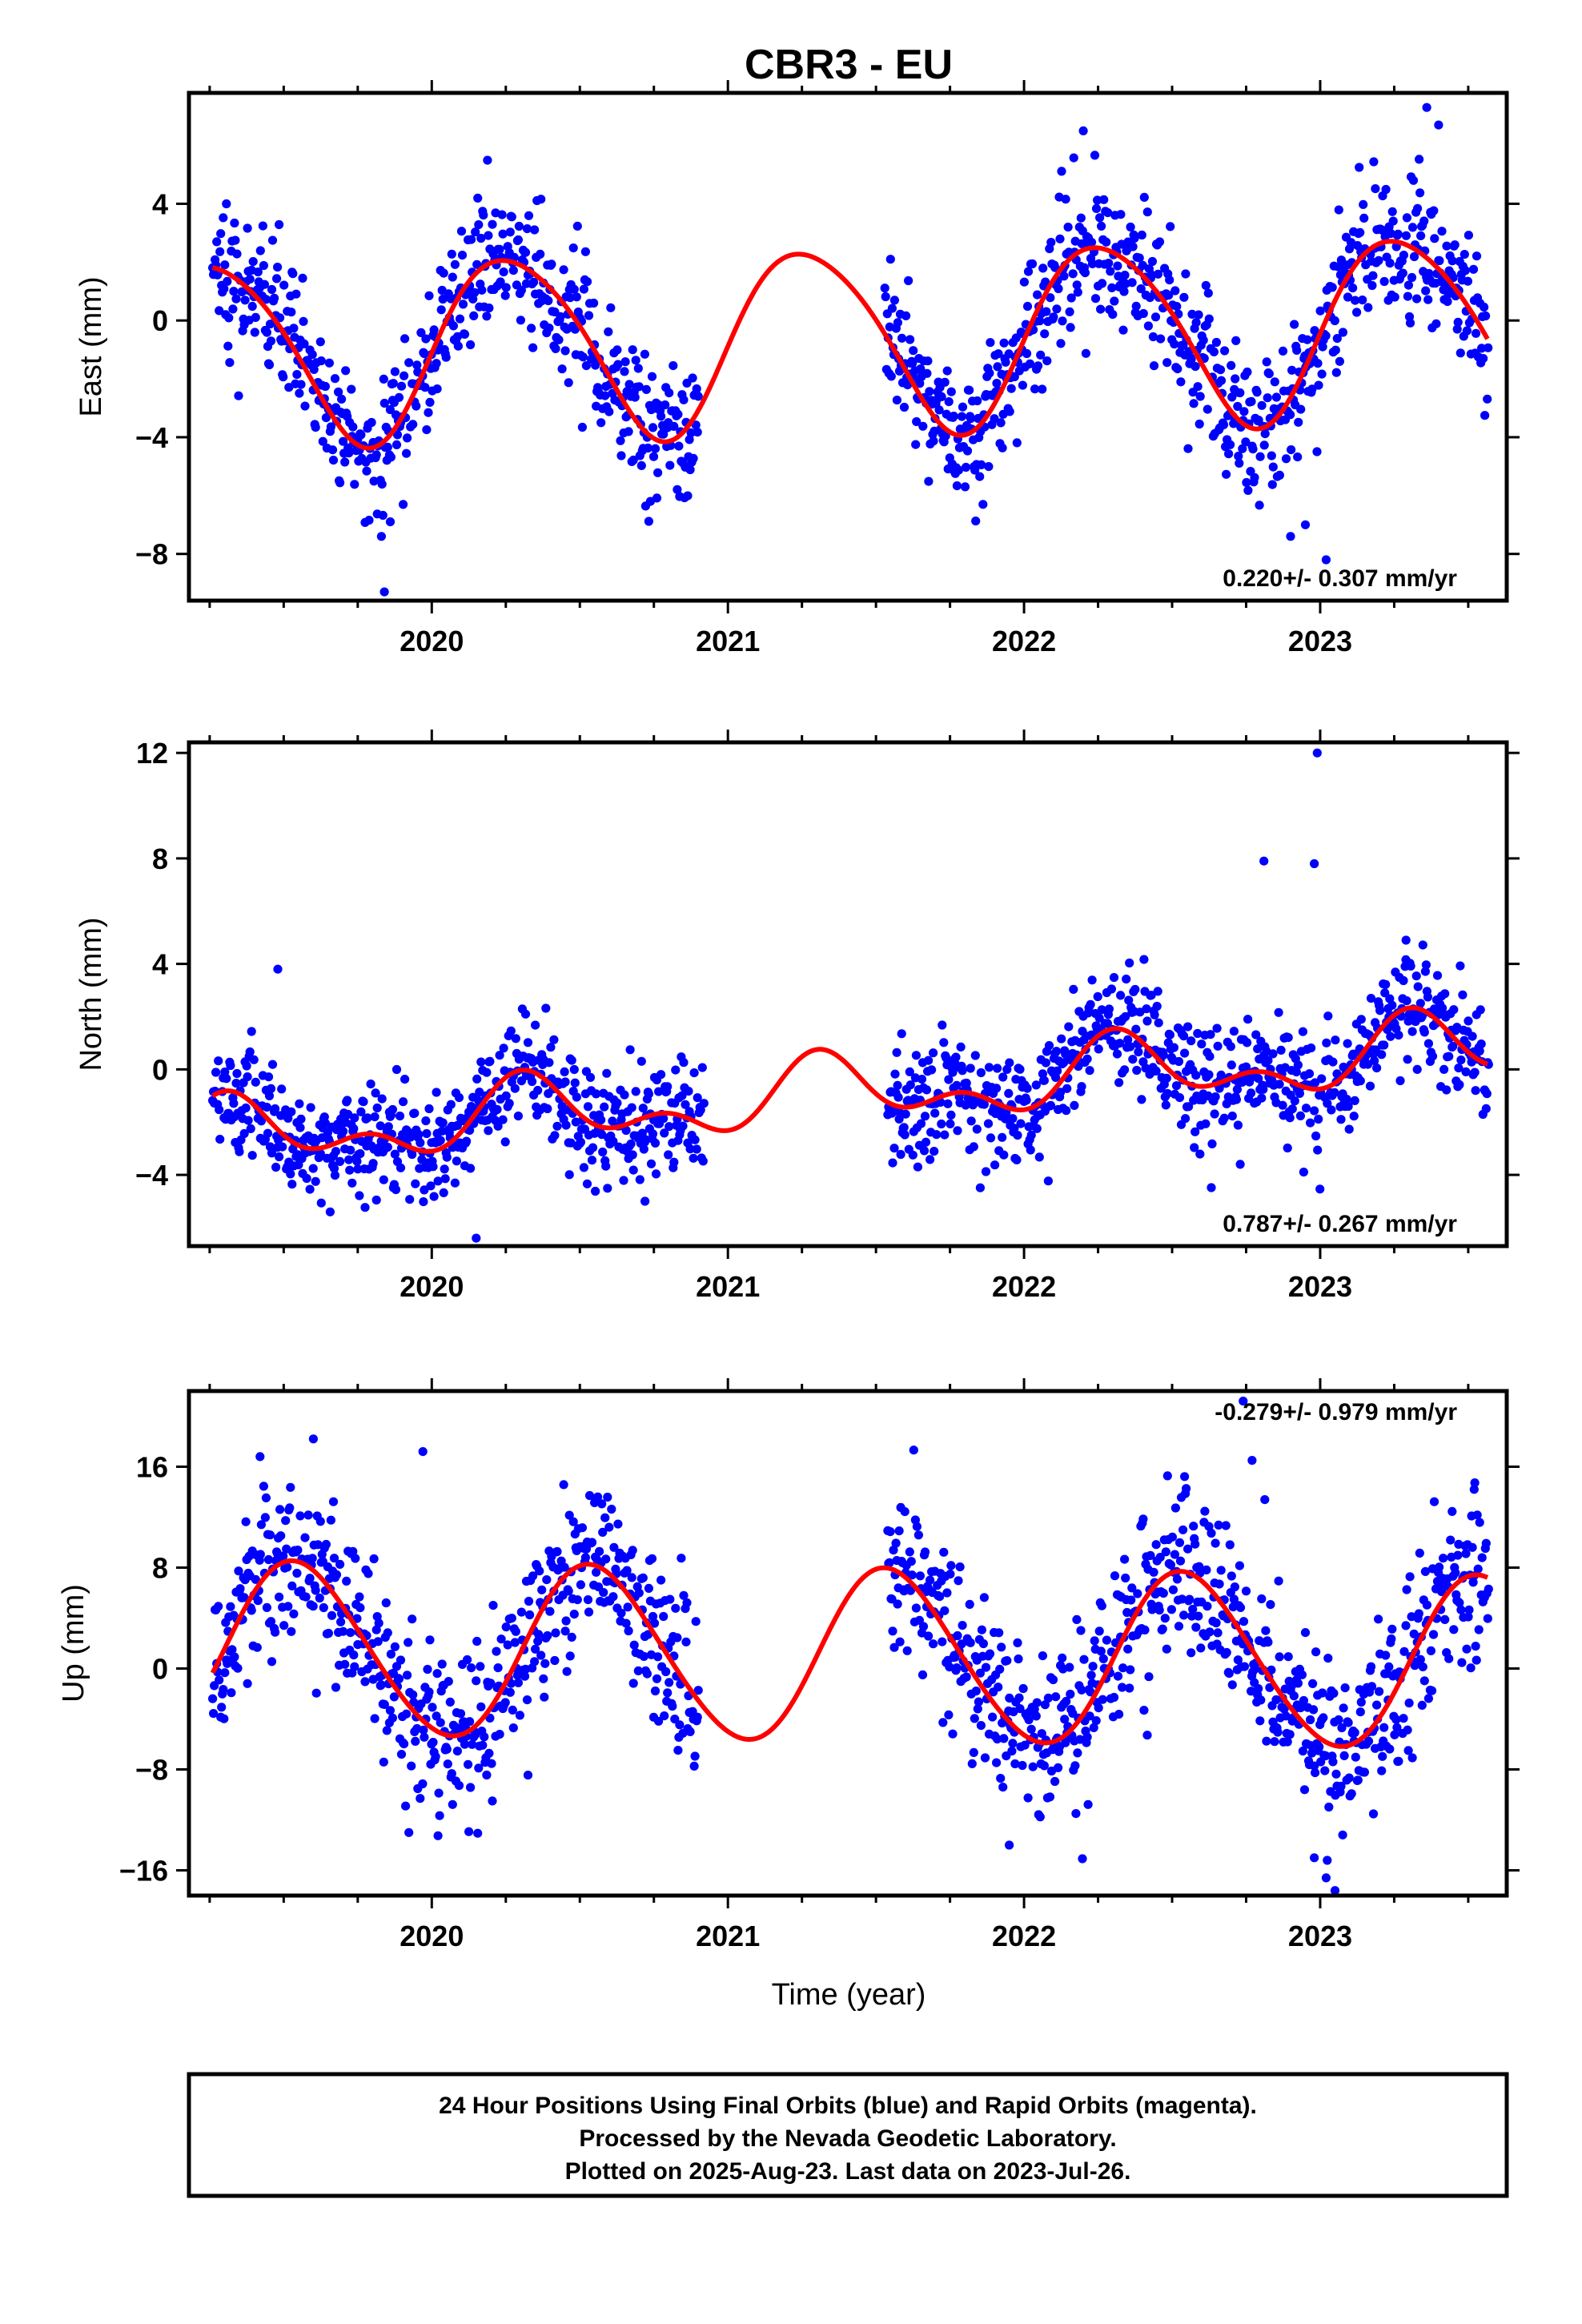 The image size is (1582, 2324). I want to click on y-tick-label: 0, so click(160, 1069).